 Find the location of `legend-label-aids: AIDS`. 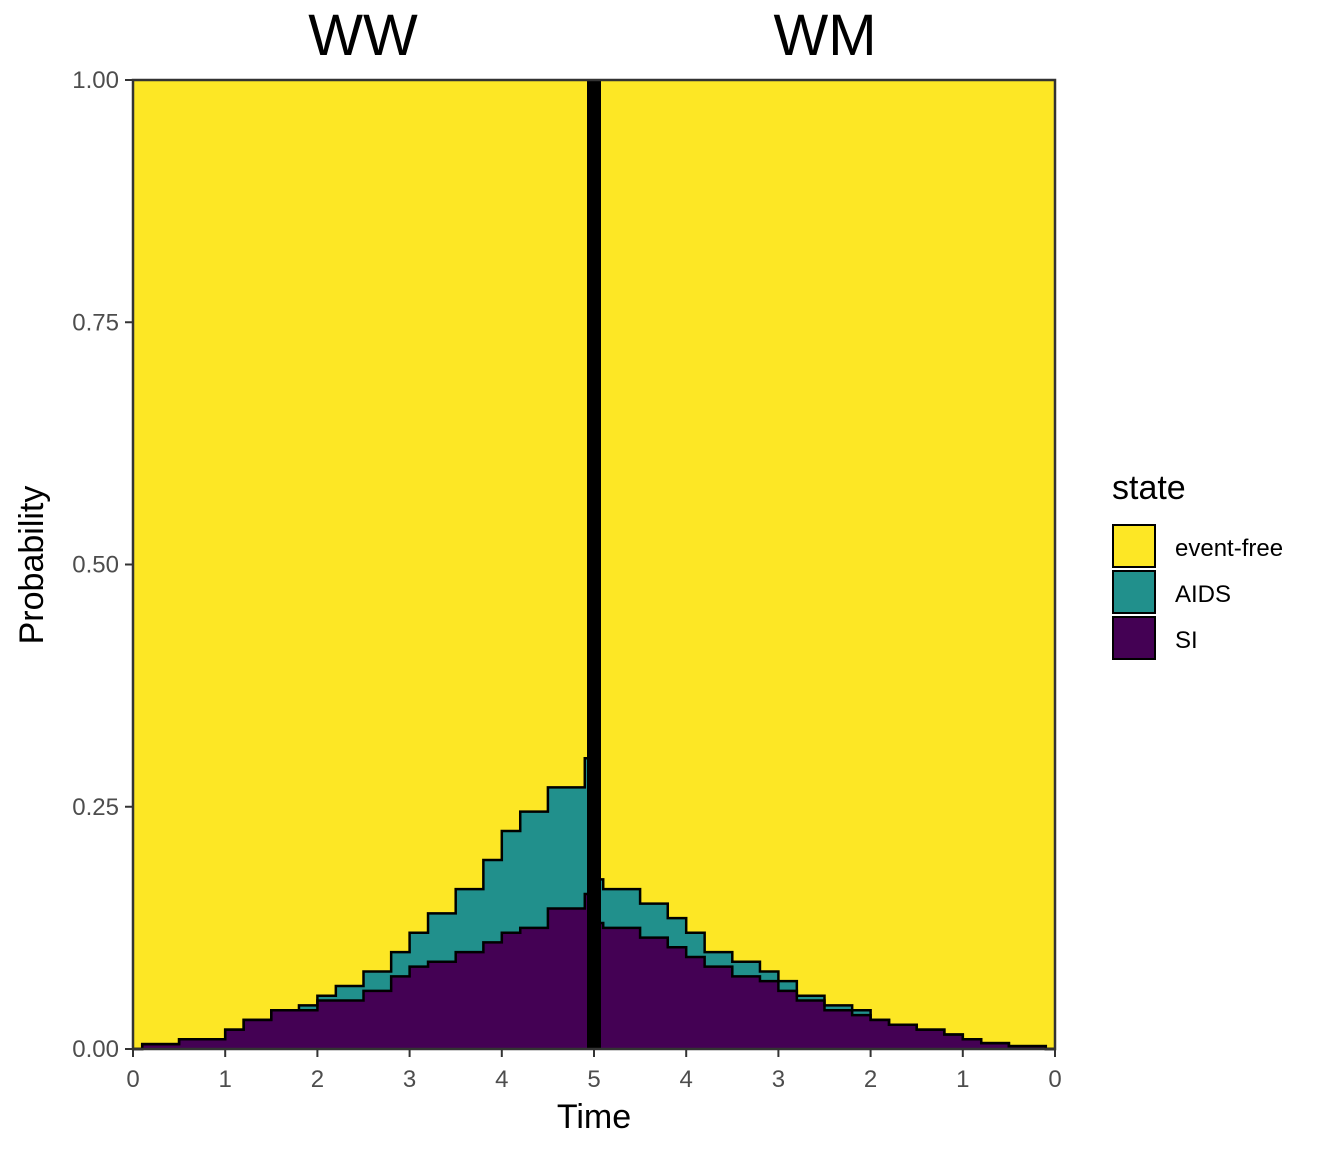

legend-label-aids: AIDS is located at coordinates (1203, 594).